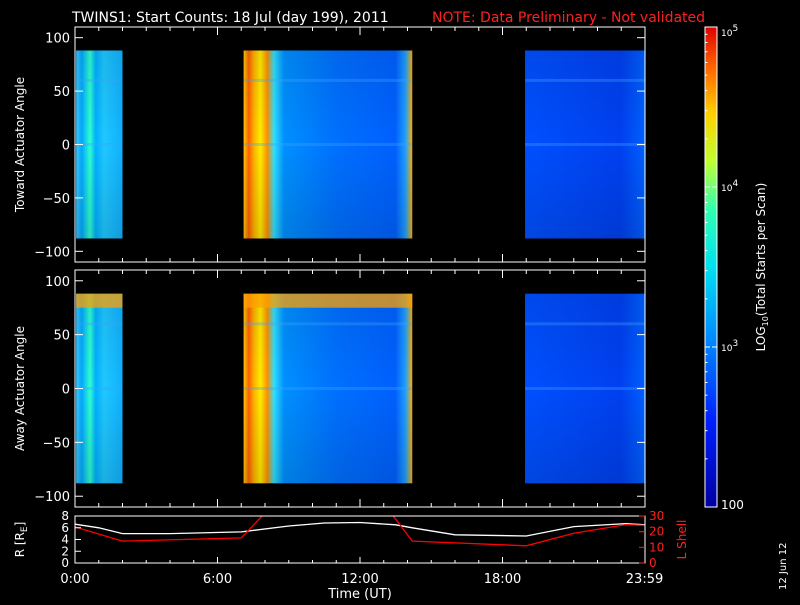  Describe the element at coordinates (656, 532) in the screenshot. I see `right-y-tick-label: 20` at that location.